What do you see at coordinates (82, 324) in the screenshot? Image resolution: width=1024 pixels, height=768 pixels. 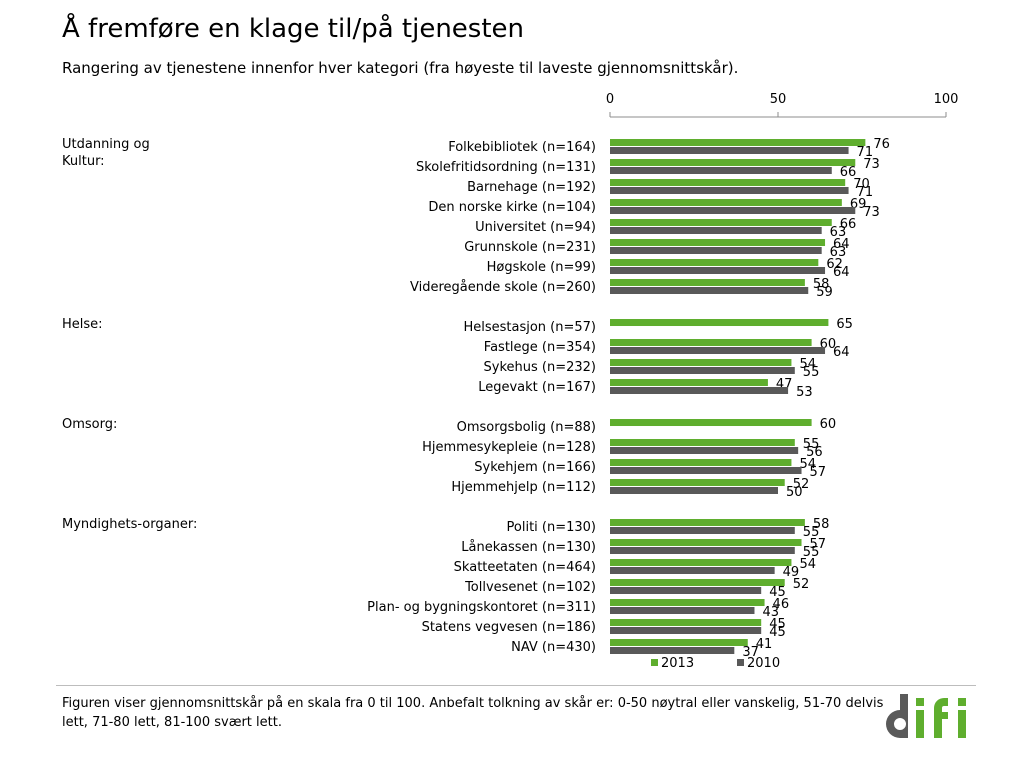 I see `group-label: Helse:` at bounding box center [82, 324].